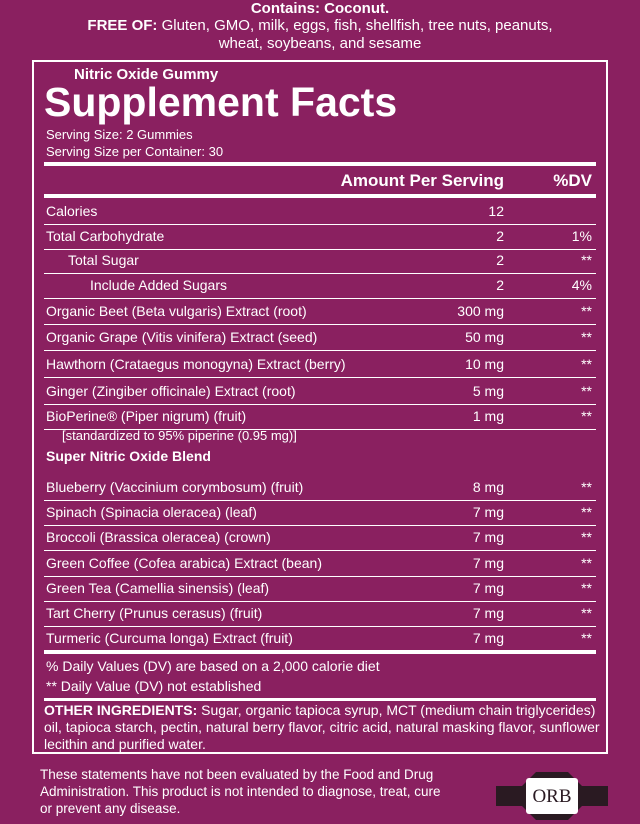 This screenshot has width=640, height=824. Describe the element at coordinates (169, 638) in the screenshot. I see `ingredient-name: Turmeric (Curcuma longa) Extract (fruit)` at that location.